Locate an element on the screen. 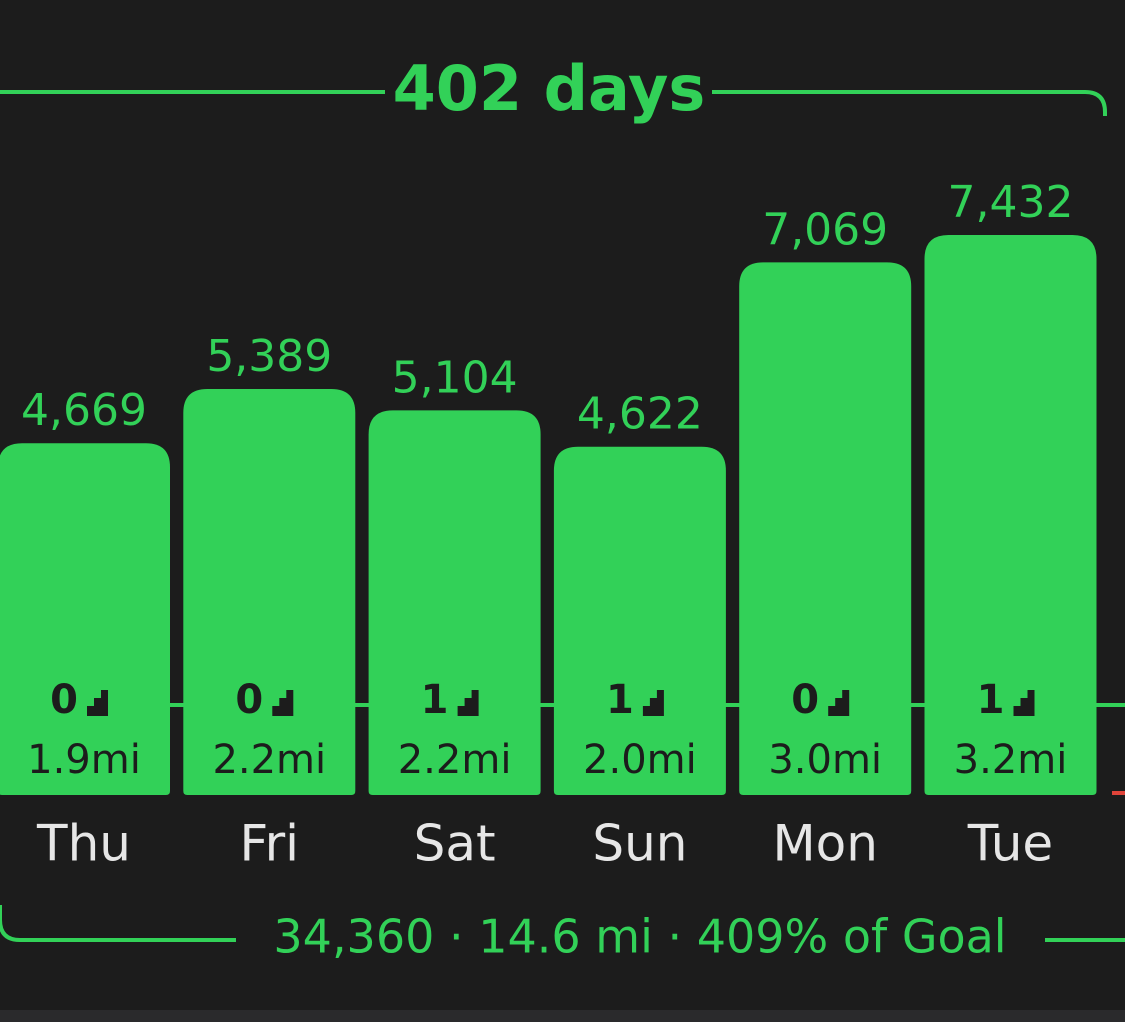 The height and width of the screenshot is (1022, 1125). top-bracket is located at coordinates (553, 103).